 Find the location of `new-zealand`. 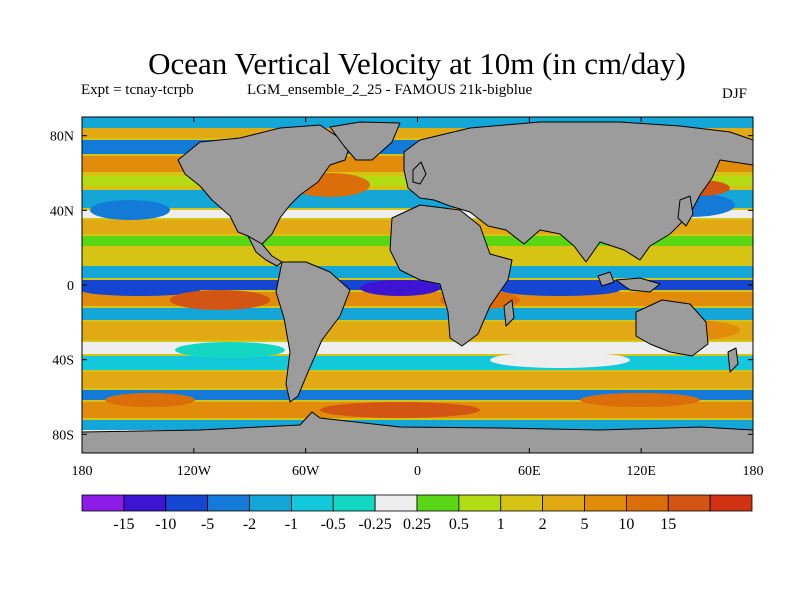

new-zealand is located at coordinates (733, 360).